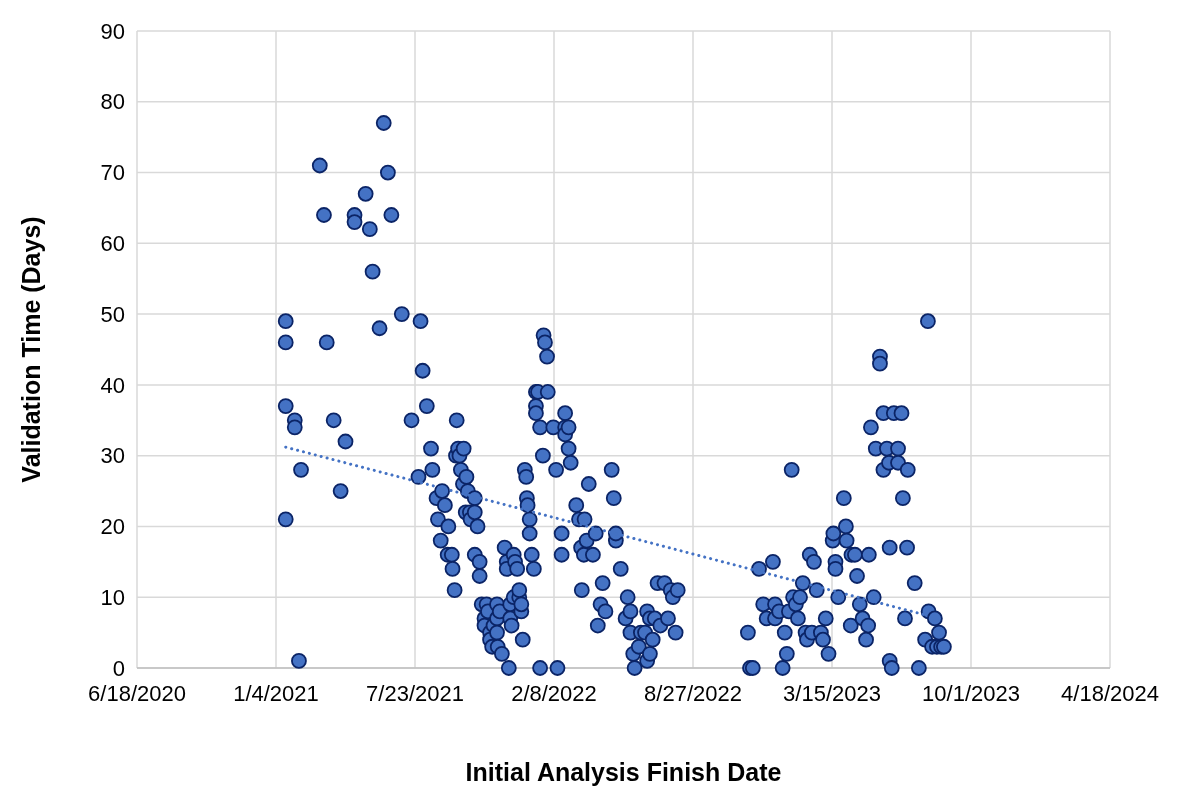  Describe the element at coordinates (112, 244) in the screenshot. I see `y-tick-label: 60` at that location.